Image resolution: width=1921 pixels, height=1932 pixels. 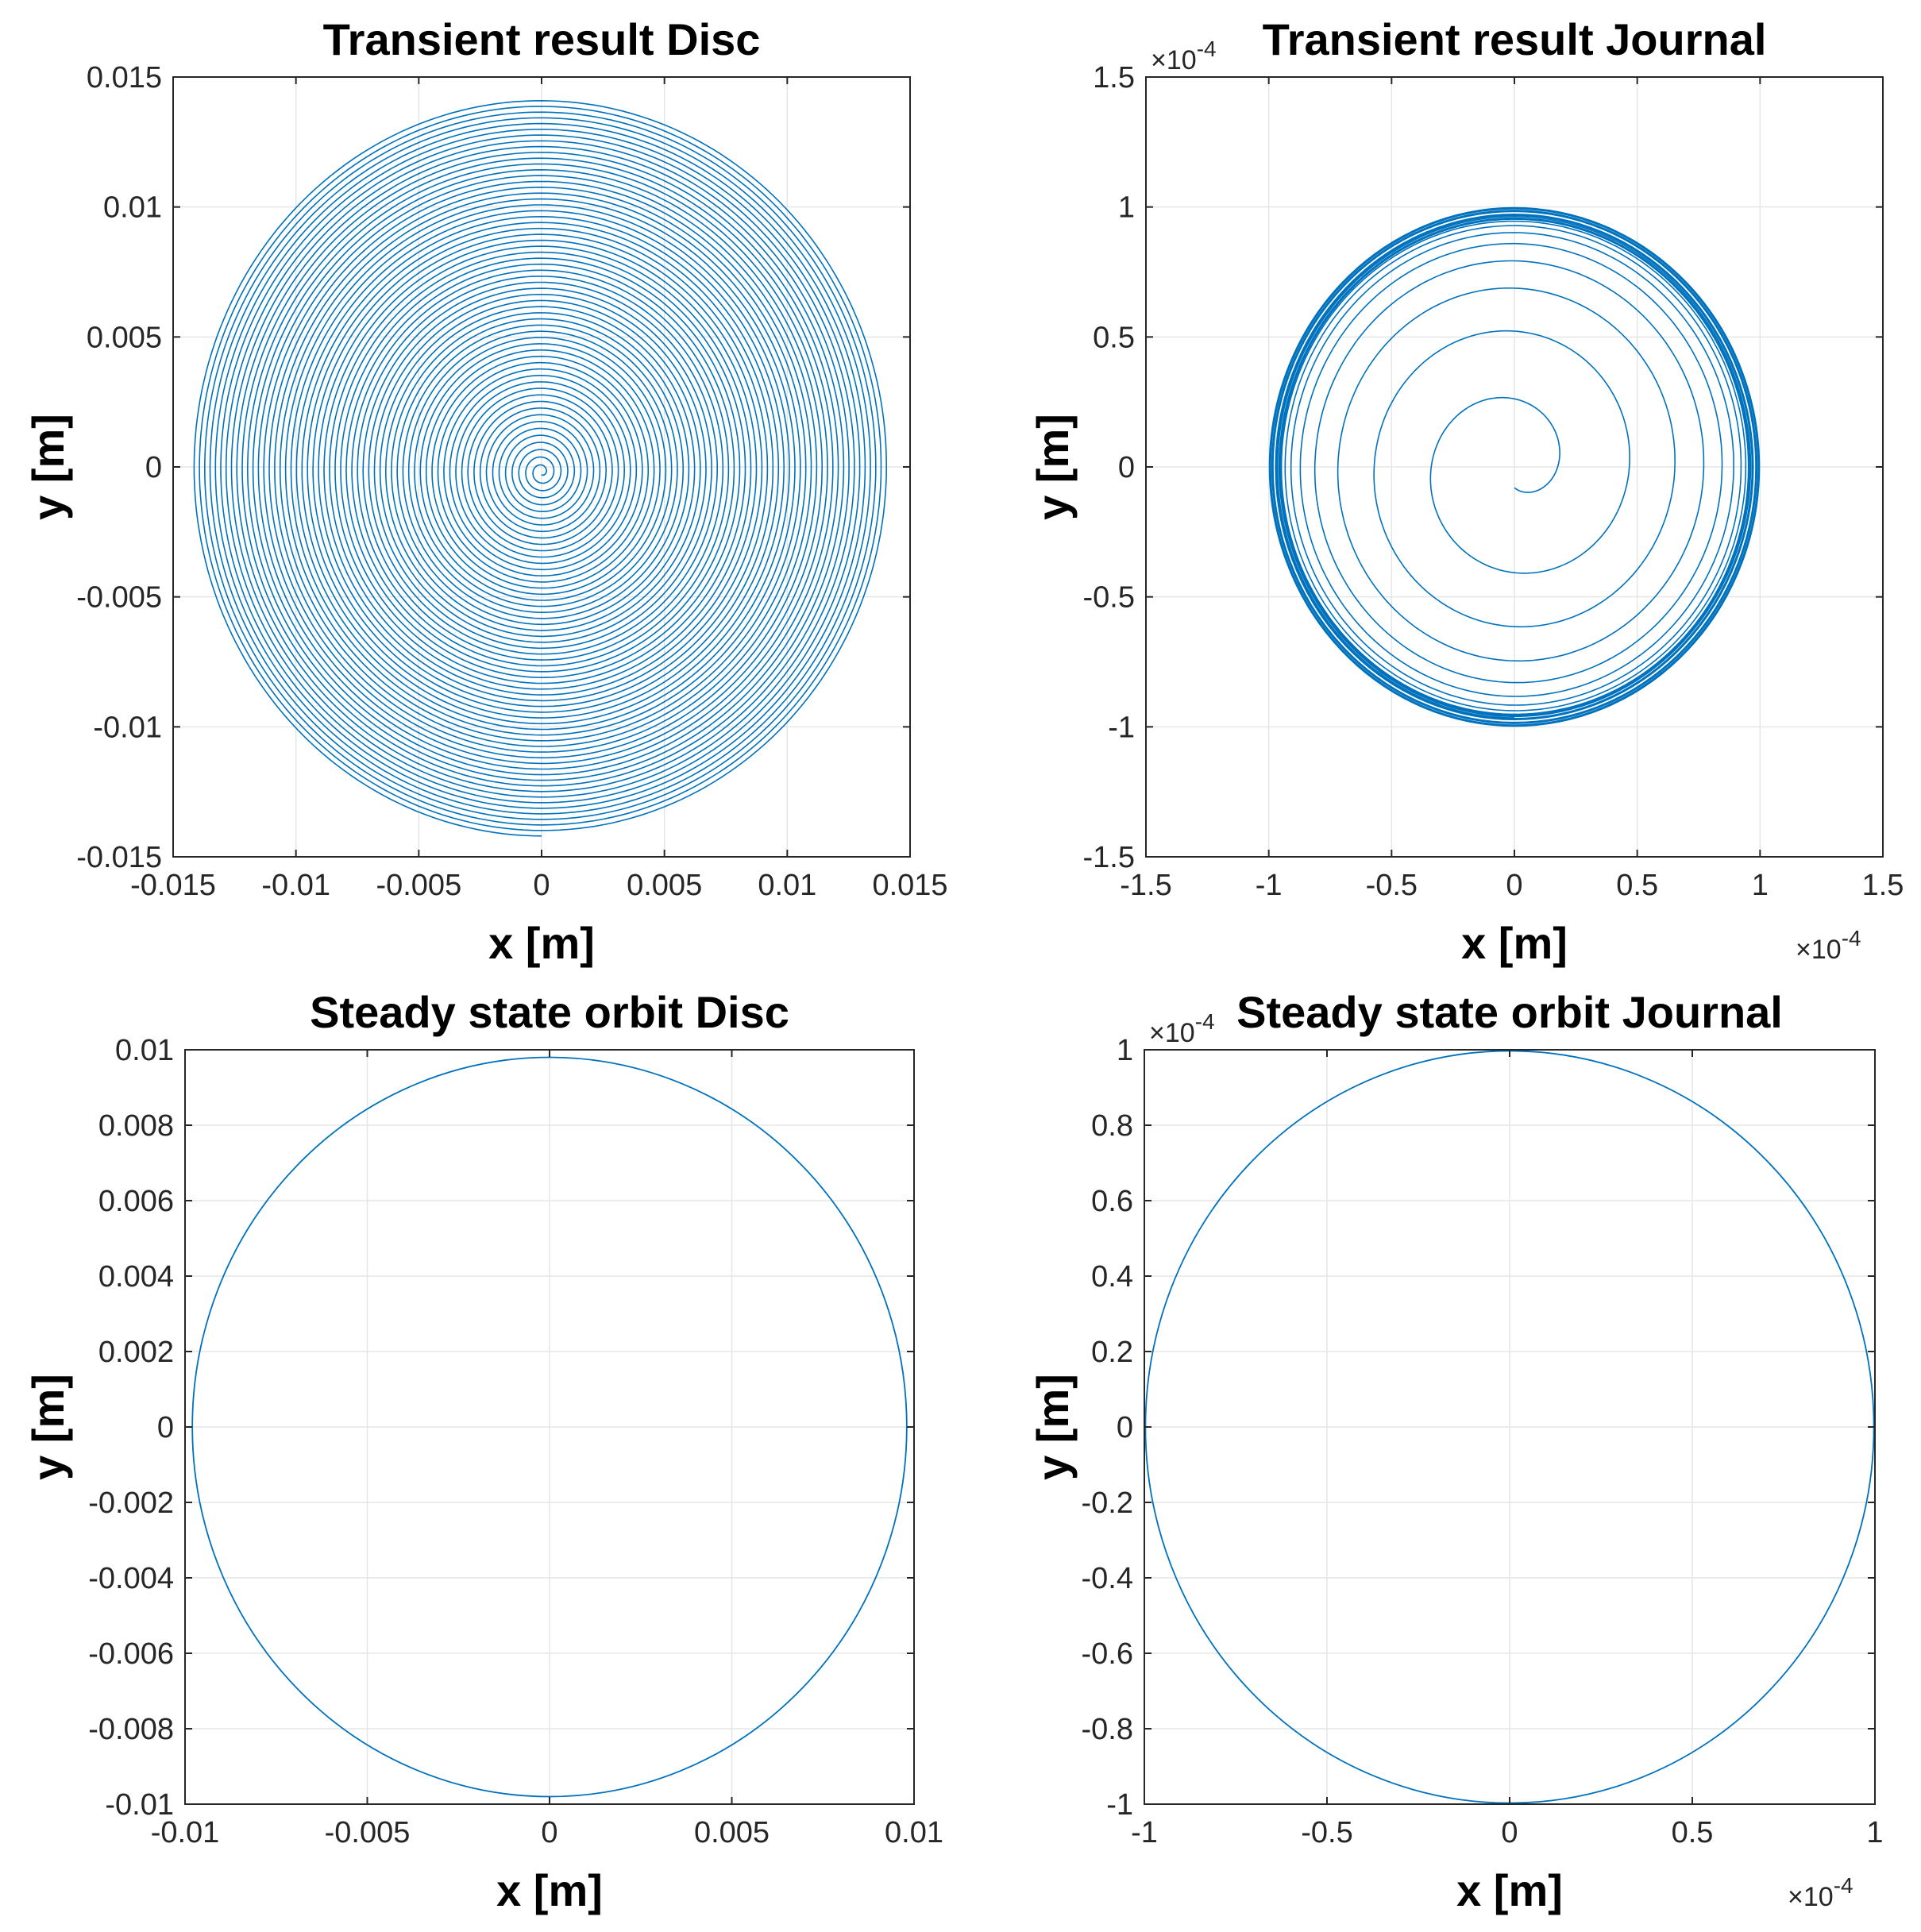 What do you see at coordinates (1107, 1578) in the screenshot?
I see `y-tick-label: -0.4` at bounding box center [1107, 1578].